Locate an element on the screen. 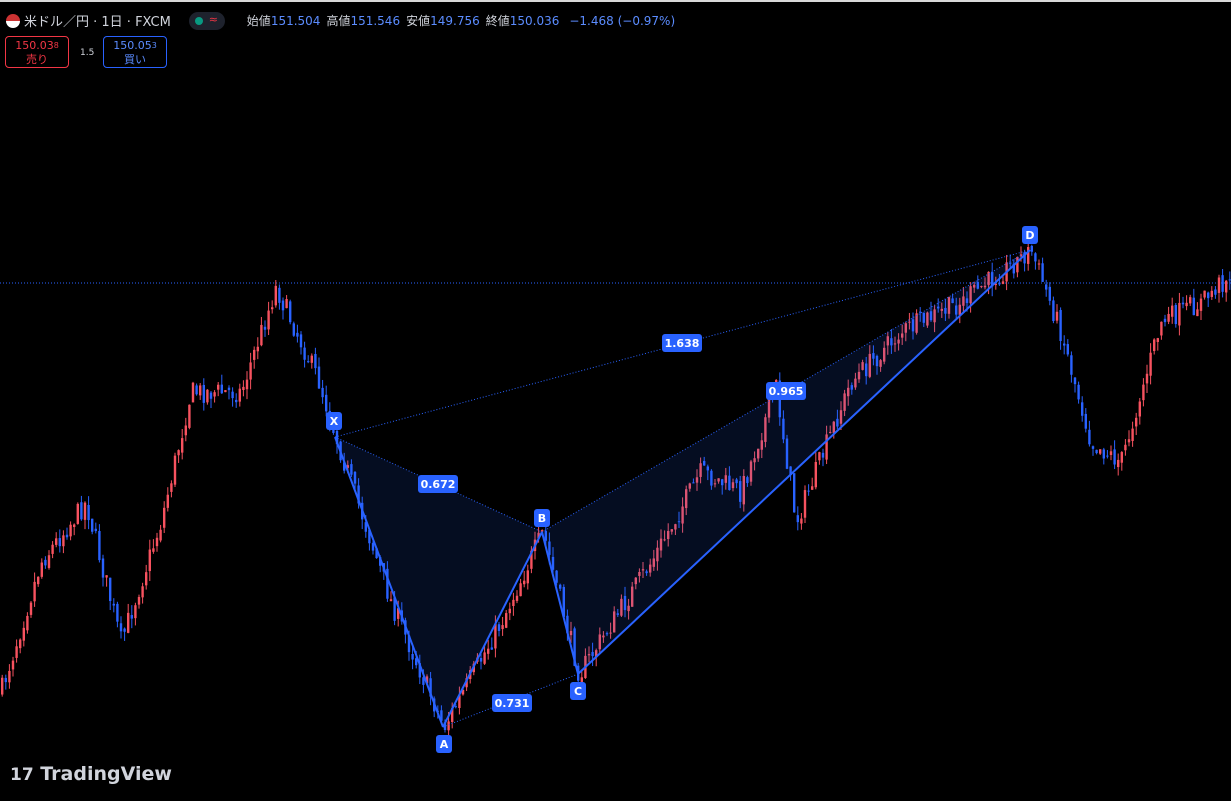 This screenshot has width=1231, height=801. ratio-label: 0.965 is located at coordinates (786, 391).